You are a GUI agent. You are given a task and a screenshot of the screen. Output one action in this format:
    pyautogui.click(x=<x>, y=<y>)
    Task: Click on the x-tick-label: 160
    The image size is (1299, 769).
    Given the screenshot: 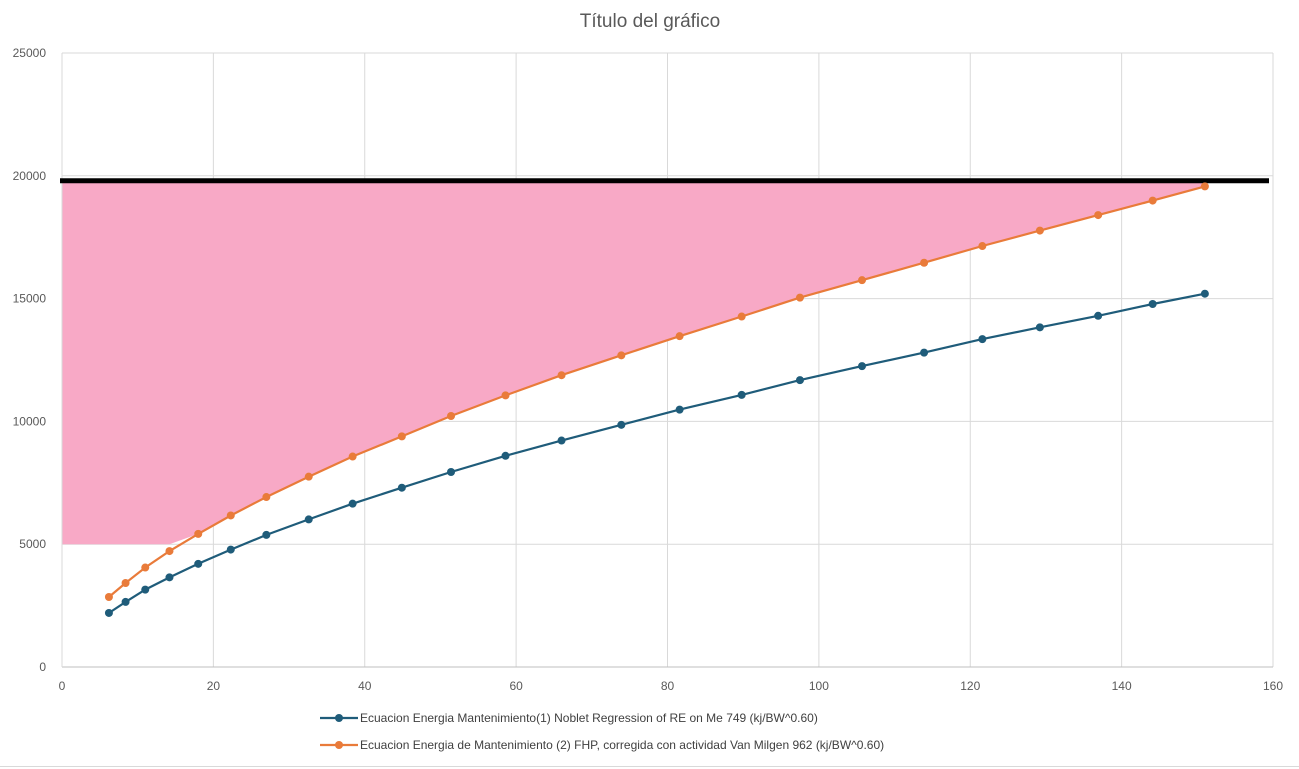 What is the action you would take?
    pyautogui.click(x=1273, y=686)
    